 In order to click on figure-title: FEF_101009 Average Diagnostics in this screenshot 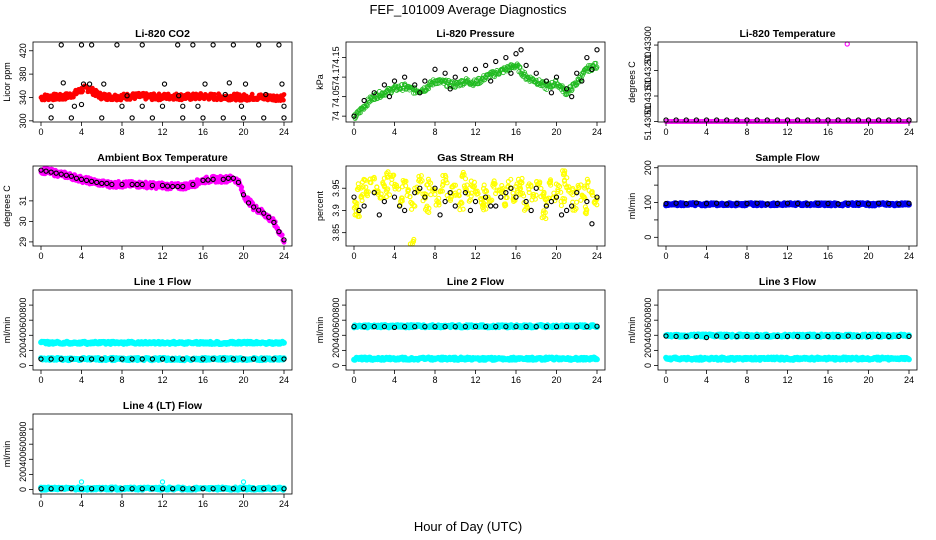, I will do `click(468, 9)`.